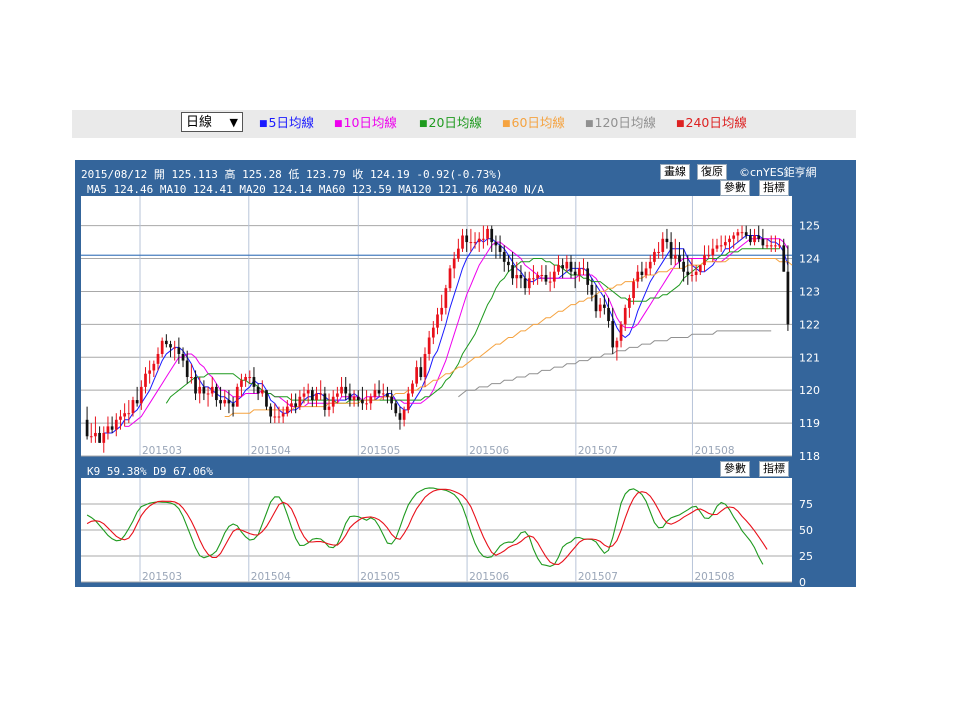 The width and height of the screenshot is (960, 720). What do you see at coordinates (735, 188) in the screenshot?
I see `params-button: 參數` at bounding box center [735, 188].